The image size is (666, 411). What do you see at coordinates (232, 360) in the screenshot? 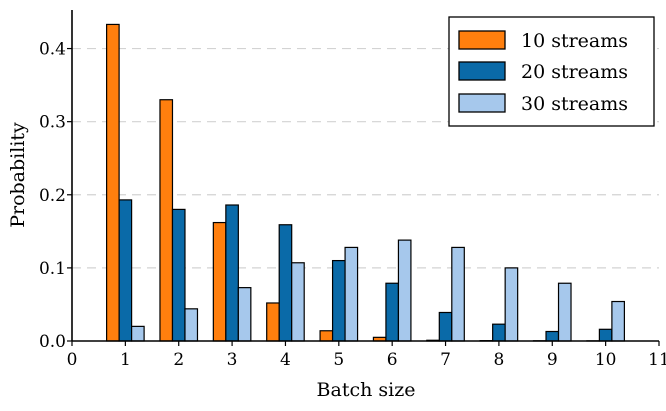
I see `x-tick-label-3: 3` at bounding box center [232, 360].